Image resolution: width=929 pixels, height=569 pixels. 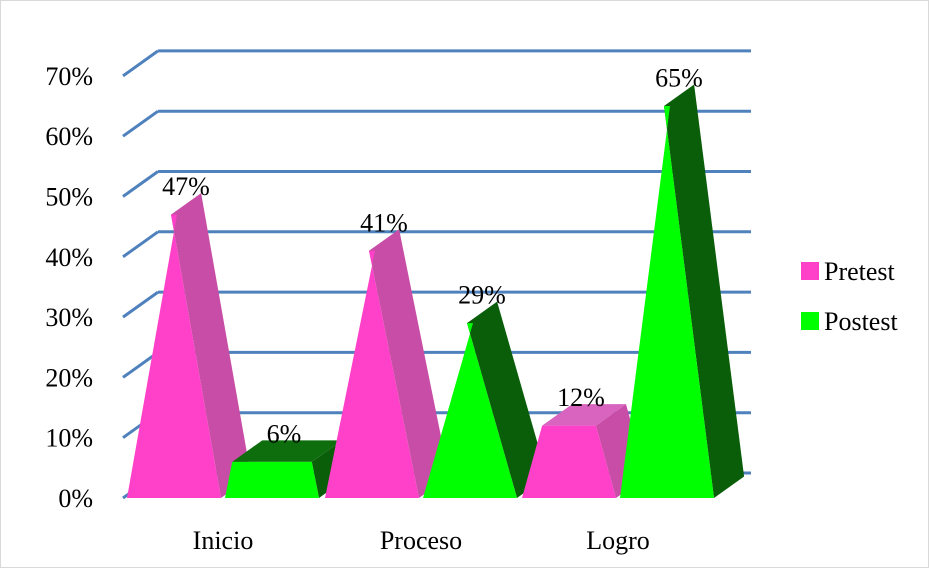 I want to click on bar-pretest-proceso, so click(x=387, y=363).